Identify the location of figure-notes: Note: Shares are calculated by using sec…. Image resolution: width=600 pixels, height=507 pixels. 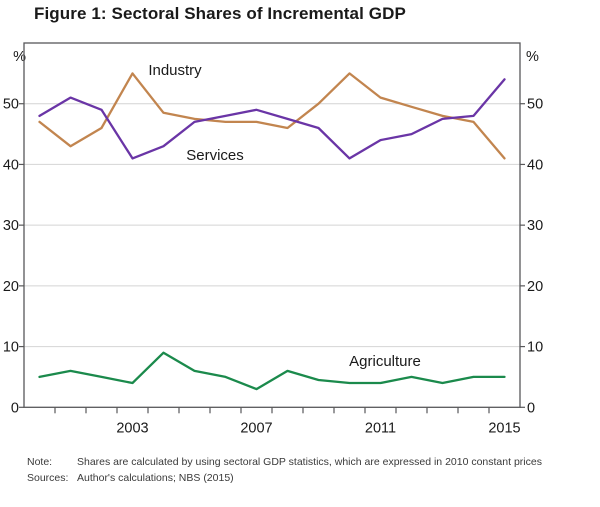
(299, 470).